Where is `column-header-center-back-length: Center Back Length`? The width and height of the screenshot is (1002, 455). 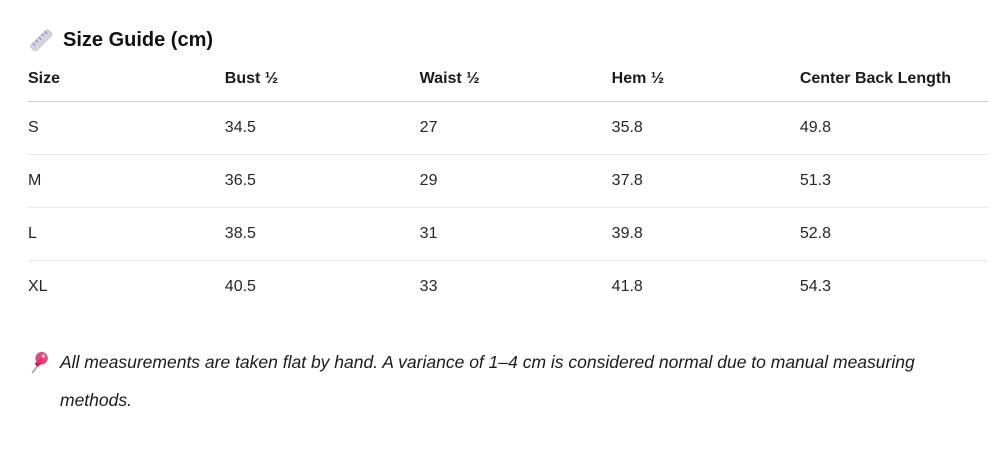 column-header-center-back-length: Center Back Length is located at coordinates (893, 80).